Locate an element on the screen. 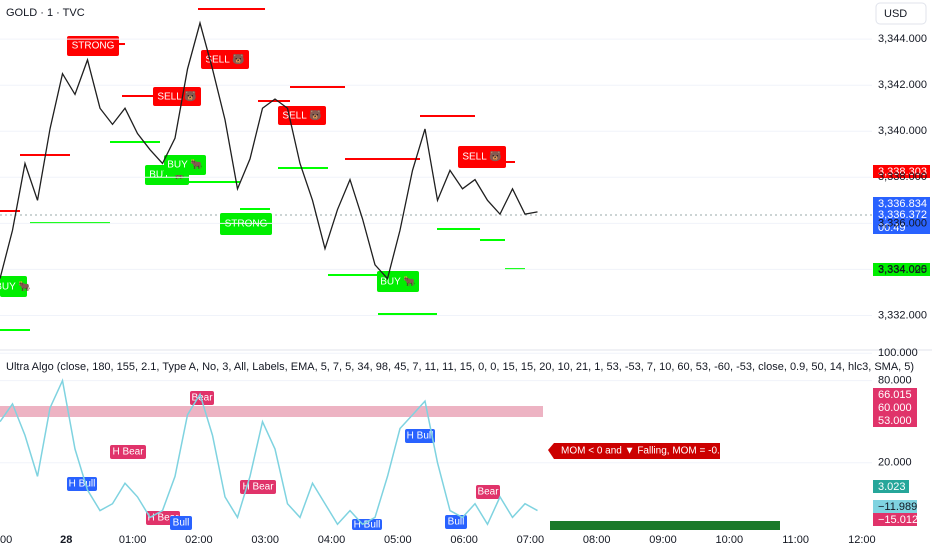  x-tick-label: 09:00 is located at coordinates (663, 540).